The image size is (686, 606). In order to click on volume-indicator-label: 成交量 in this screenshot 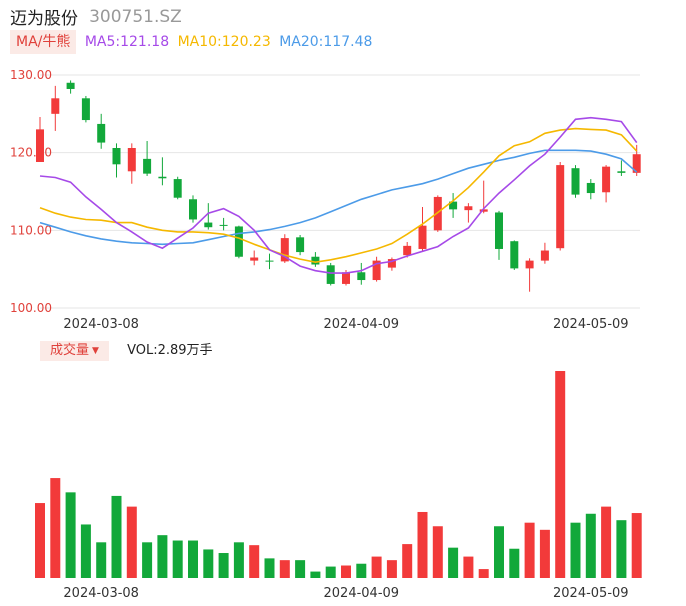, I will do `click(70, 350)`.